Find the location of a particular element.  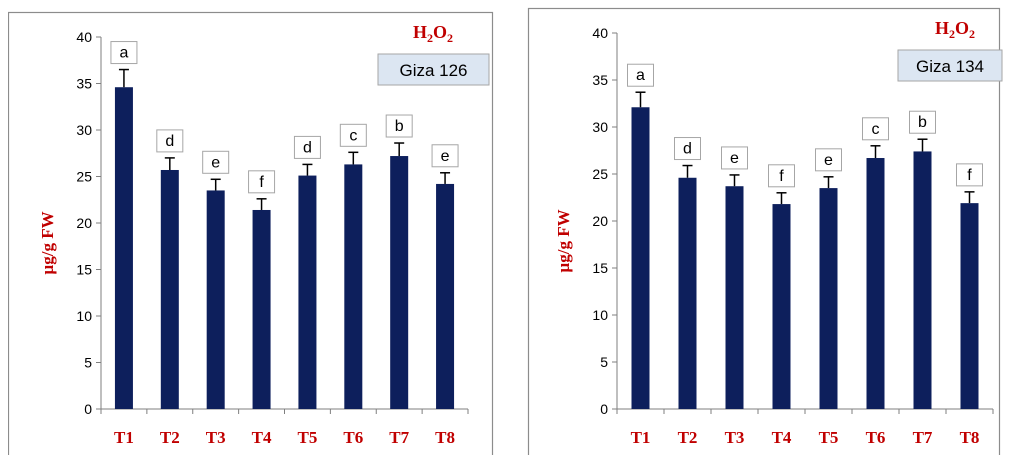

cultivar-label: Giza 134 is located at coordinates (950, 66).